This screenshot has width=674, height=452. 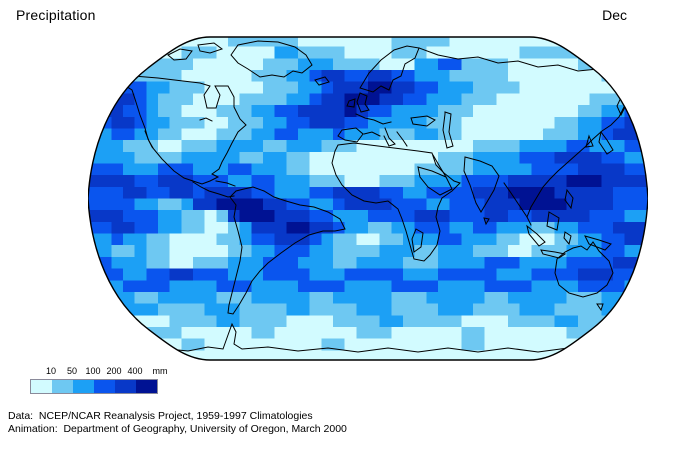 I want to click on legend-tick-label: 100, so click(x=93, y=371).